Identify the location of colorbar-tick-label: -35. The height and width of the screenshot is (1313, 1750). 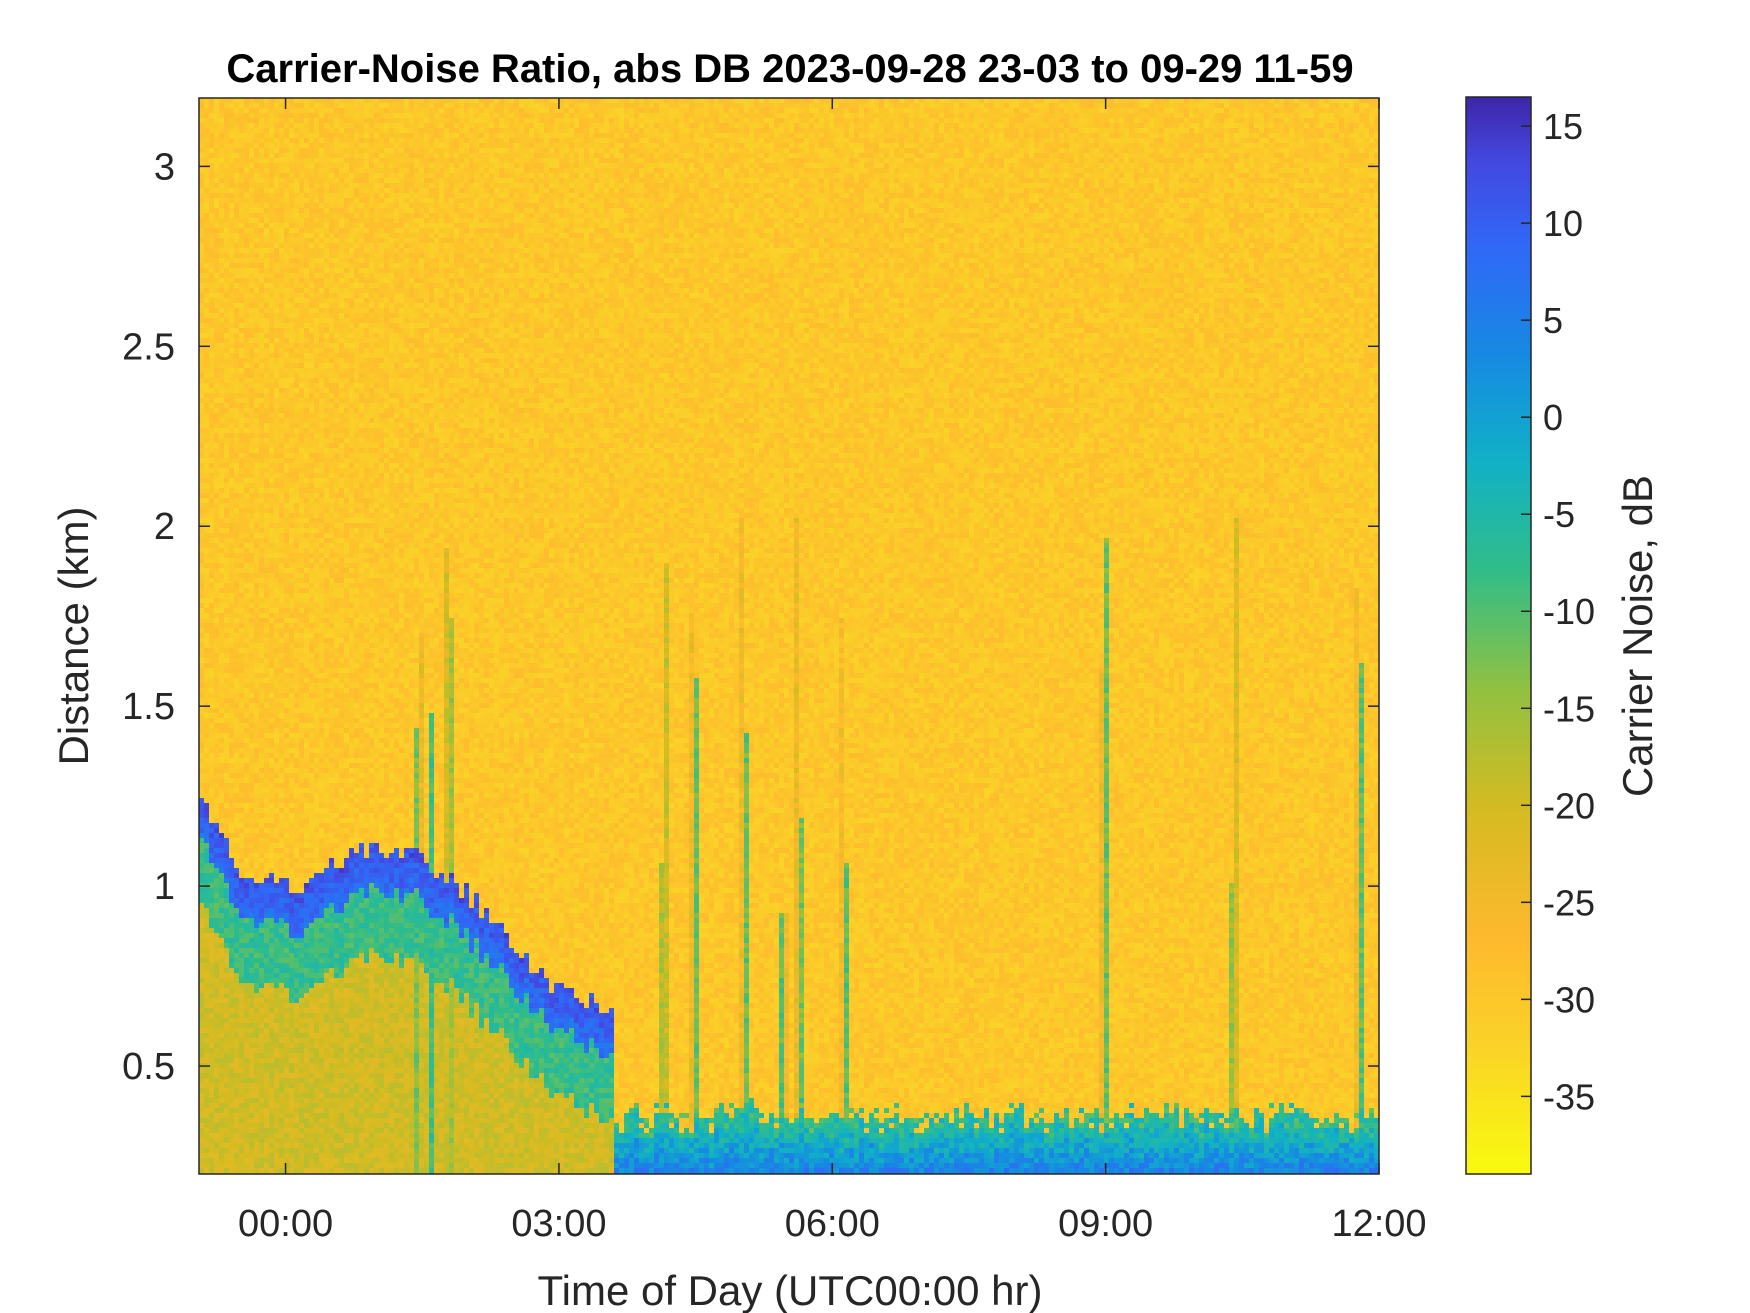
(1569, 1096).